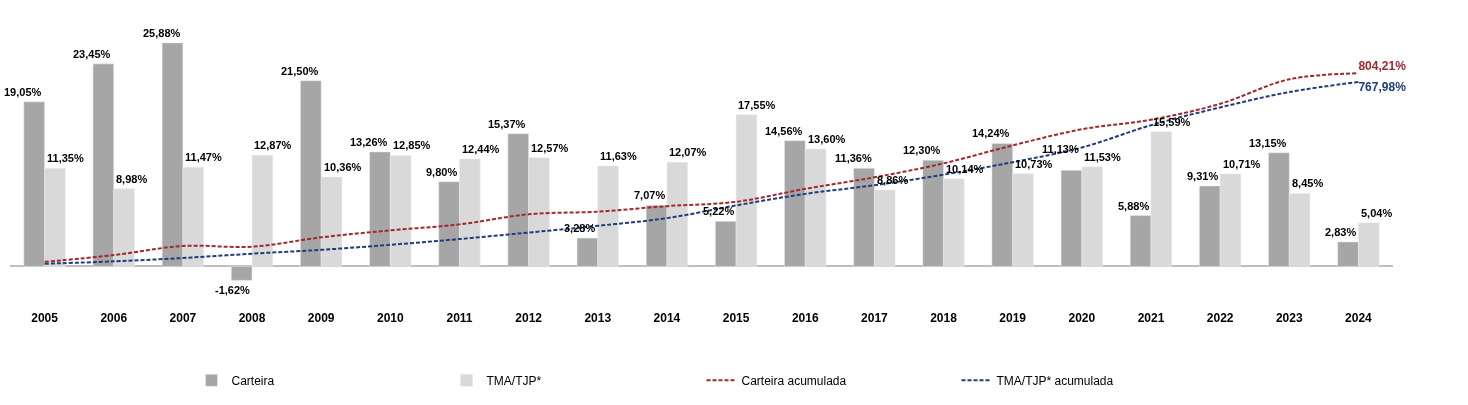  I want to click on x-tick-label: 2011, so click(459, 318).